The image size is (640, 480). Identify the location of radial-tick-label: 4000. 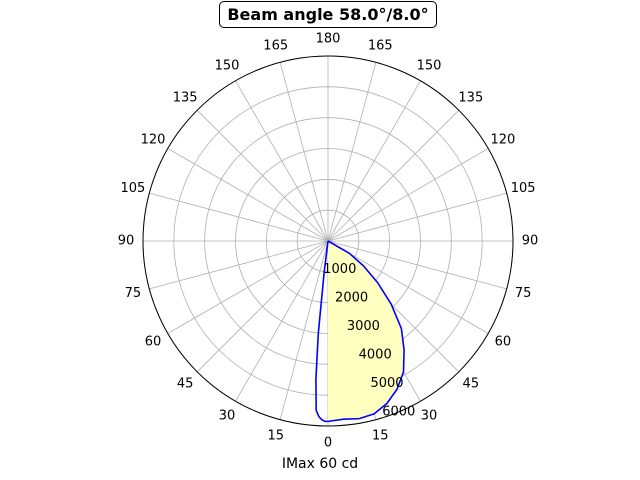
(375, 354).